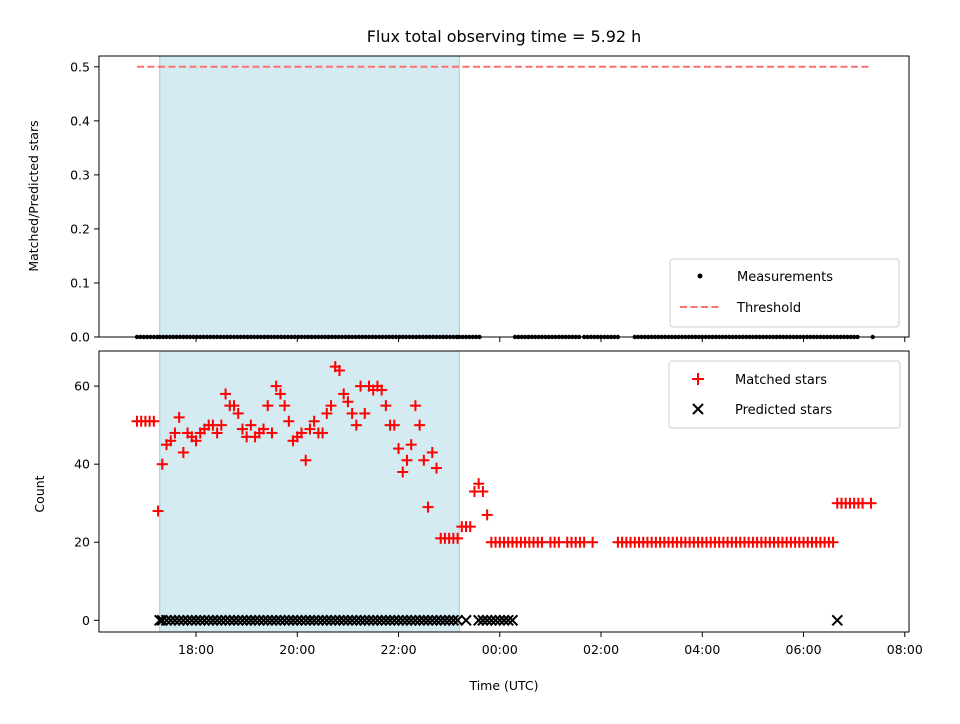 This screenshot has height=724, width=960. What do you see at coordinates (86, 503) in the screenshot?
I see `bottom-y-ticks: 0 20 40 60` at bounding box center [86, 503].